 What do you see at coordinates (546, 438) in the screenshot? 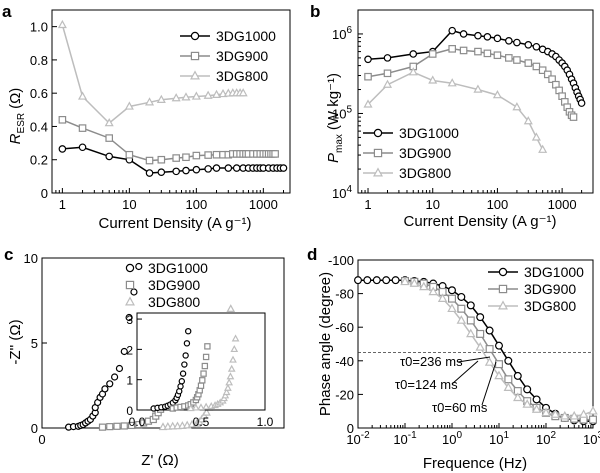
I see `panel-d-xtick-label: 10²` at bounding box center [546, 438].